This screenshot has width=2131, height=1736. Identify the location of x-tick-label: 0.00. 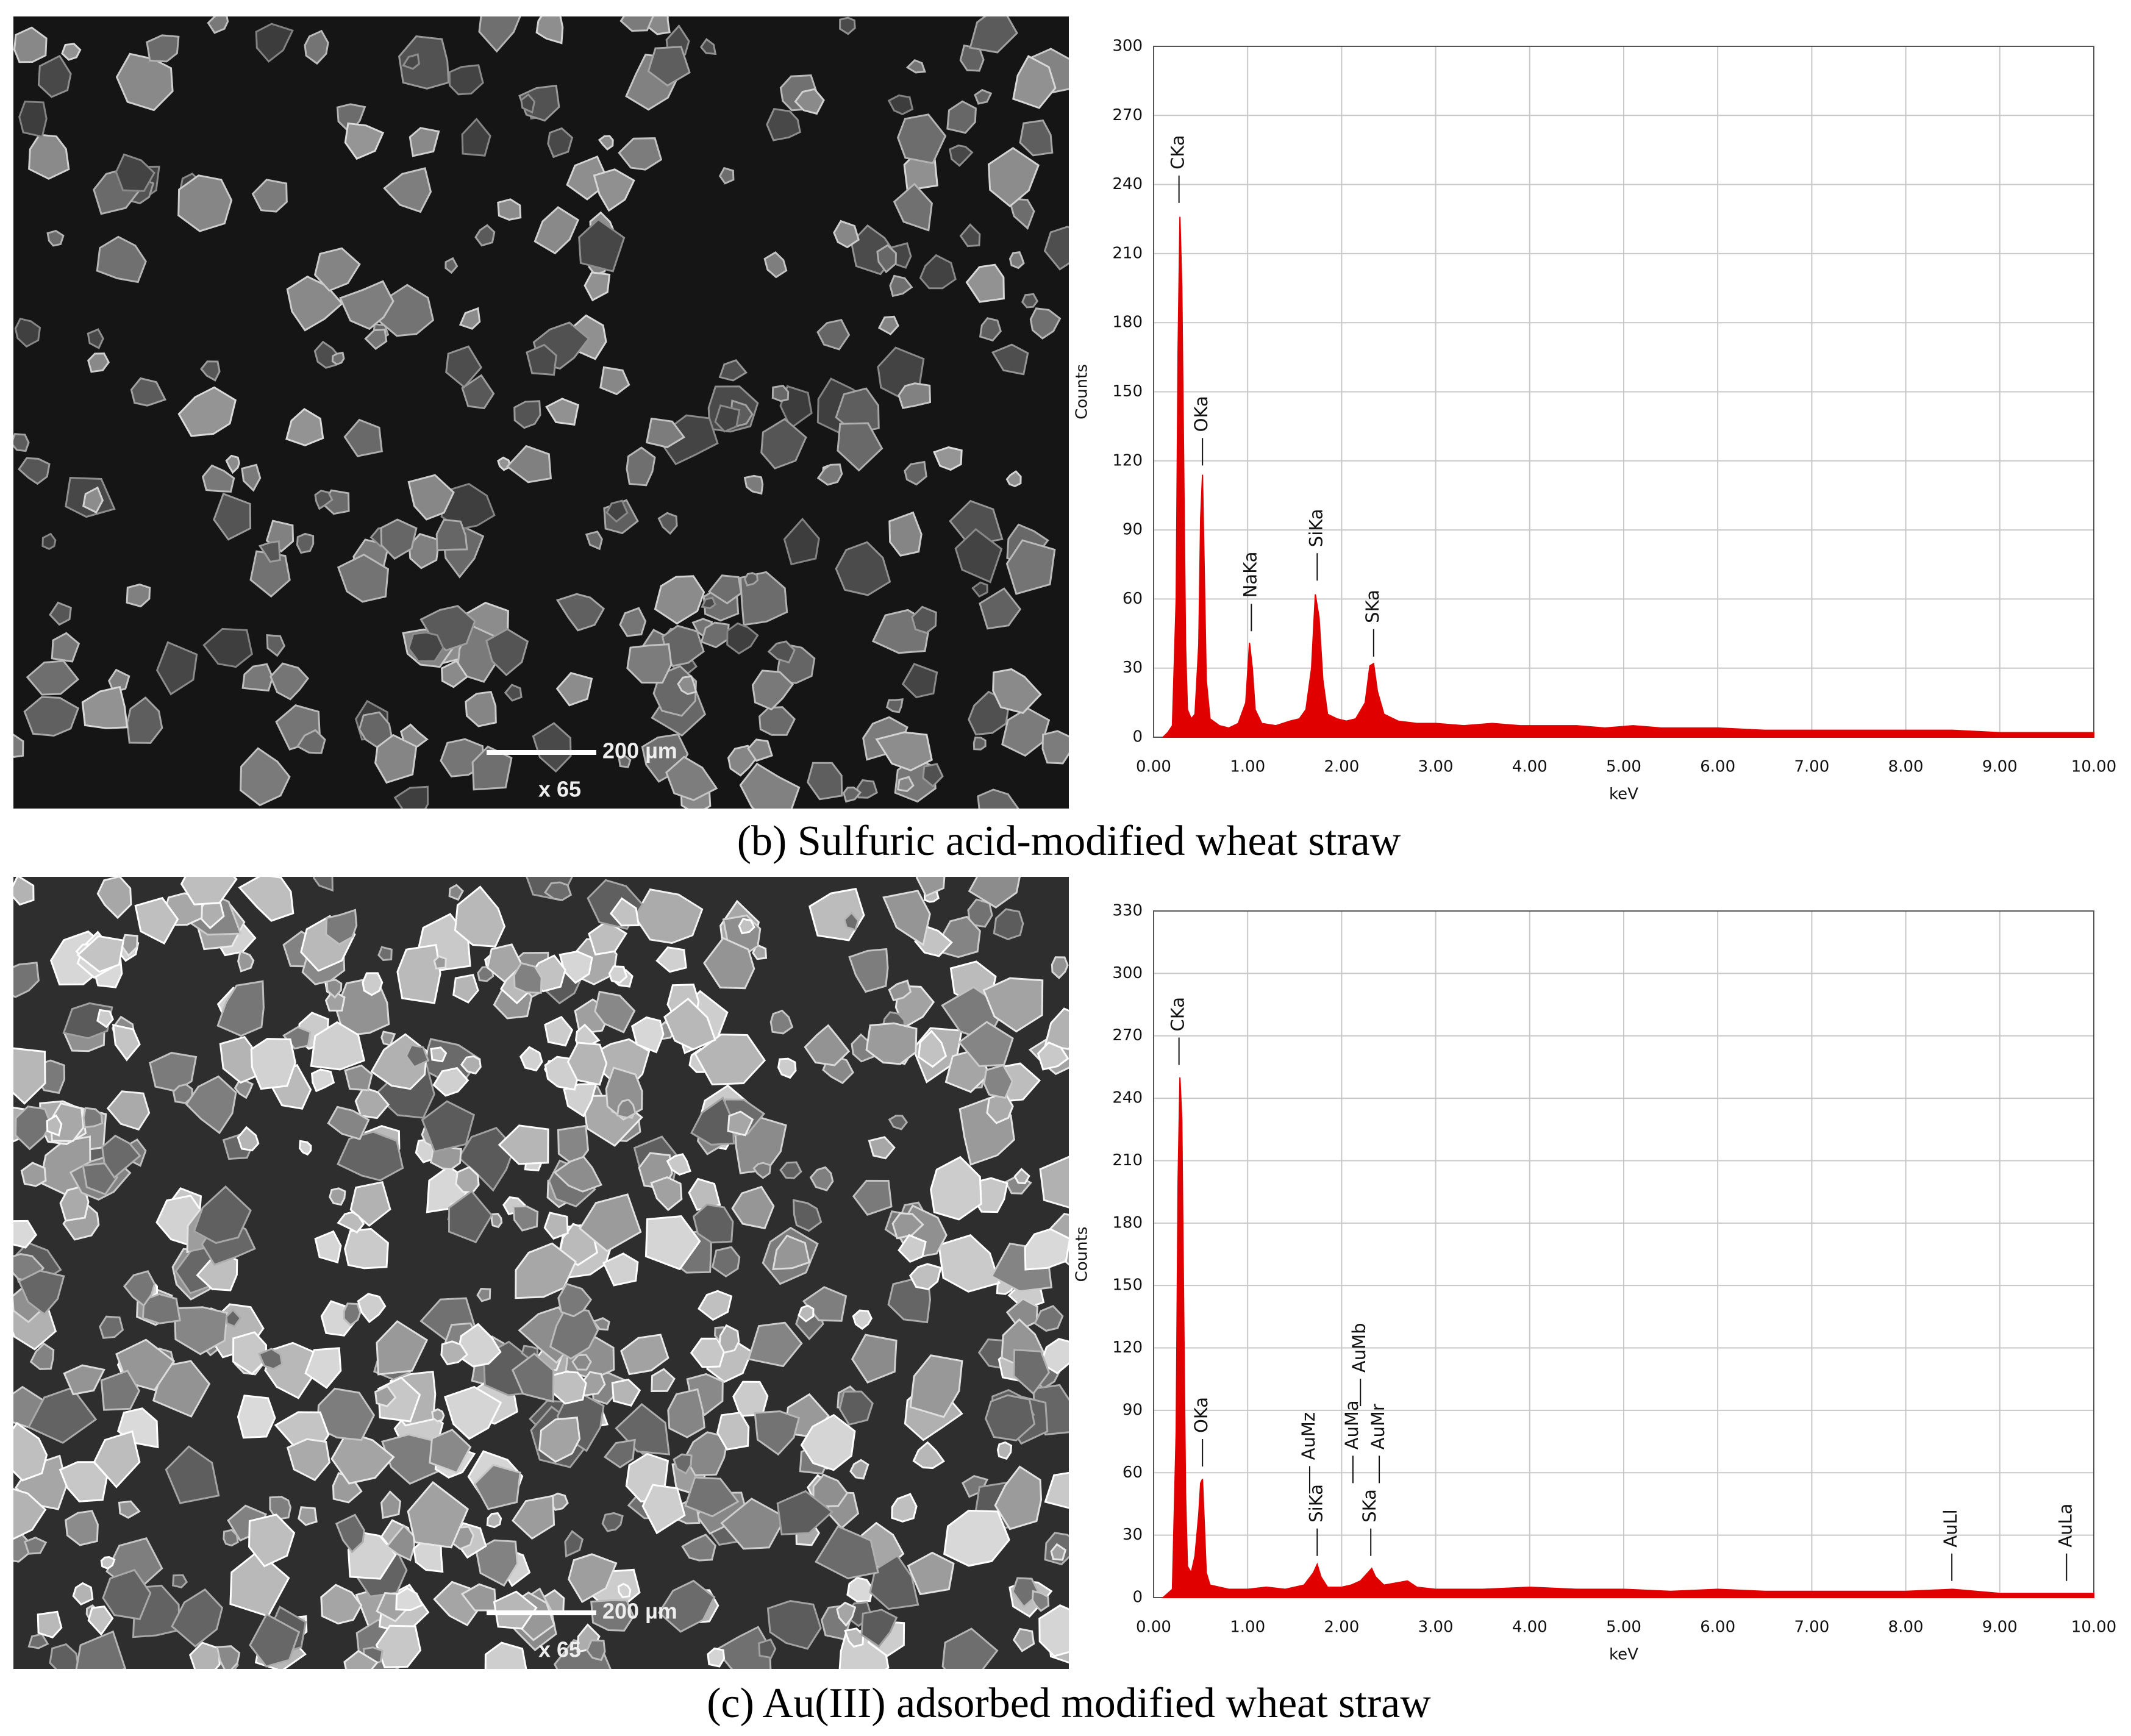
(1154, 1627).